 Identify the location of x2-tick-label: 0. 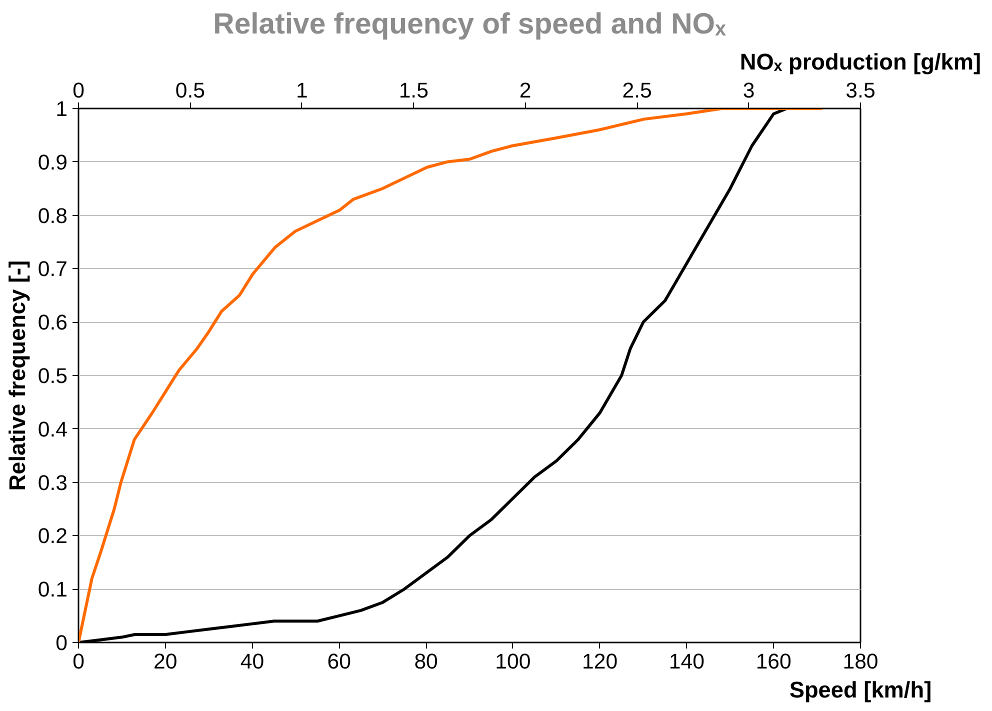
(78, 90).